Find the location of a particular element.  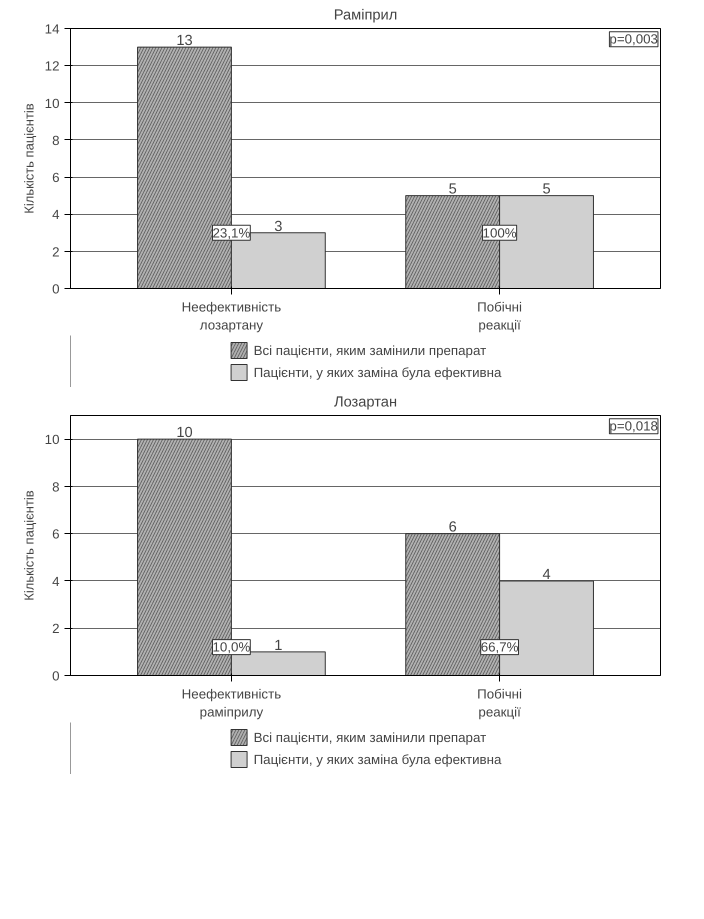

data-label: 6 is located at coordinates (452, 528).